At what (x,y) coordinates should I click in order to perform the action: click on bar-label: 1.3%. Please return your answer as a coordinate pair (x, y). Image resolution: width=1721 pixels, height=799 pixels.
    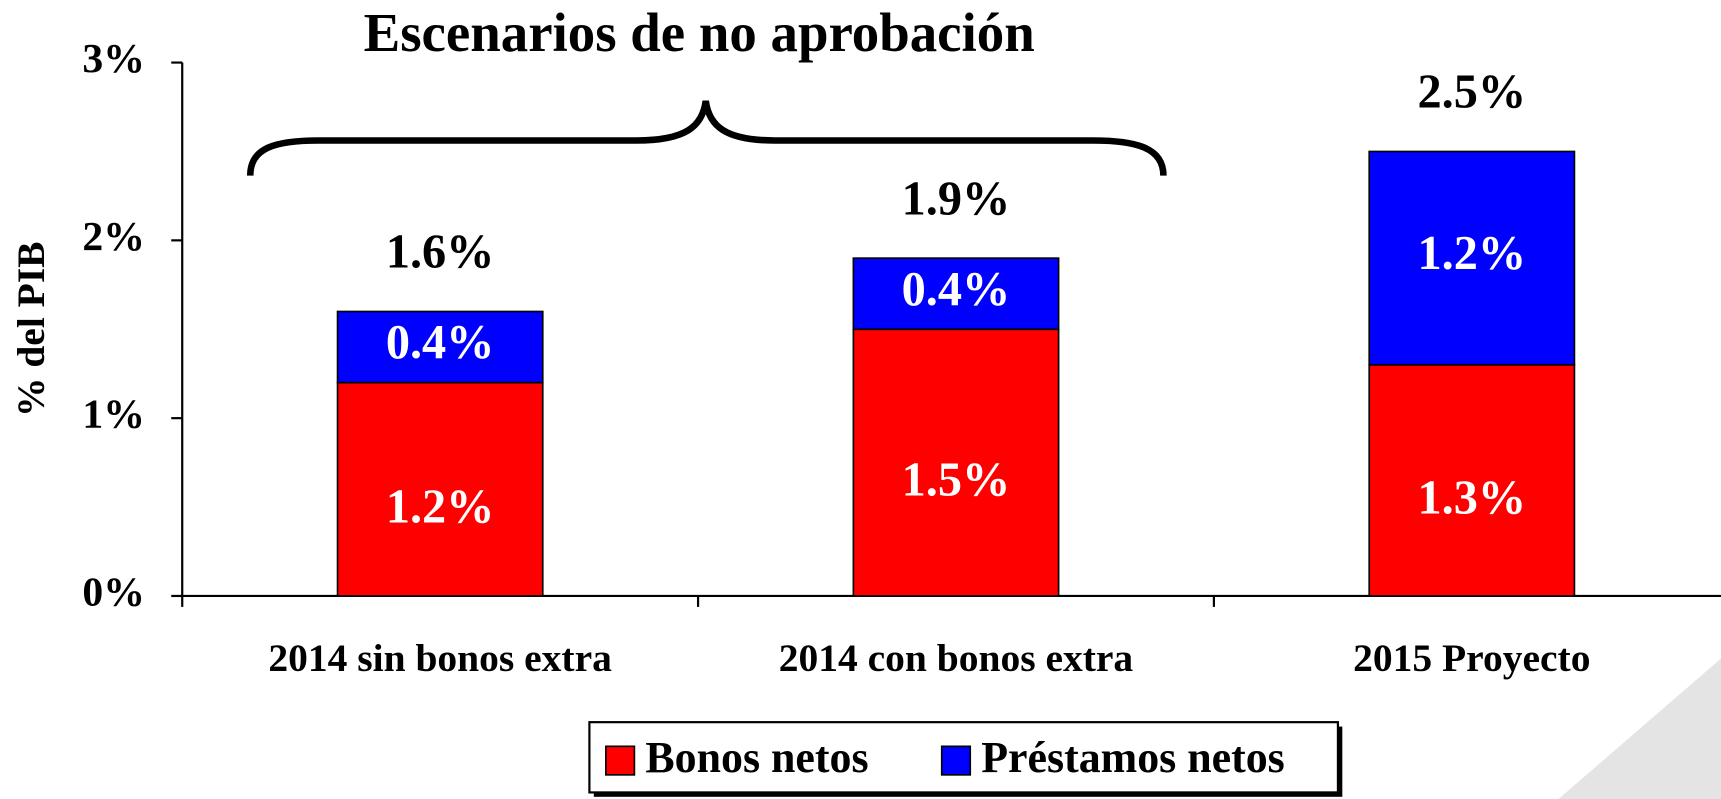
    Looking at the image, I should click on (1472, 497).